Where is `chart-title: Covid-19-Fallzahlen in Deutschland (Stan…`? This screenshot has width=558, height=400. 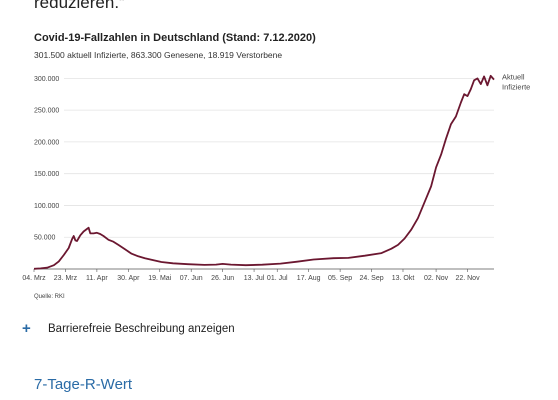 chart-title: Covid-19-Fallzahlen in Deutschland (Stan… is located at coordinates (175, 38).